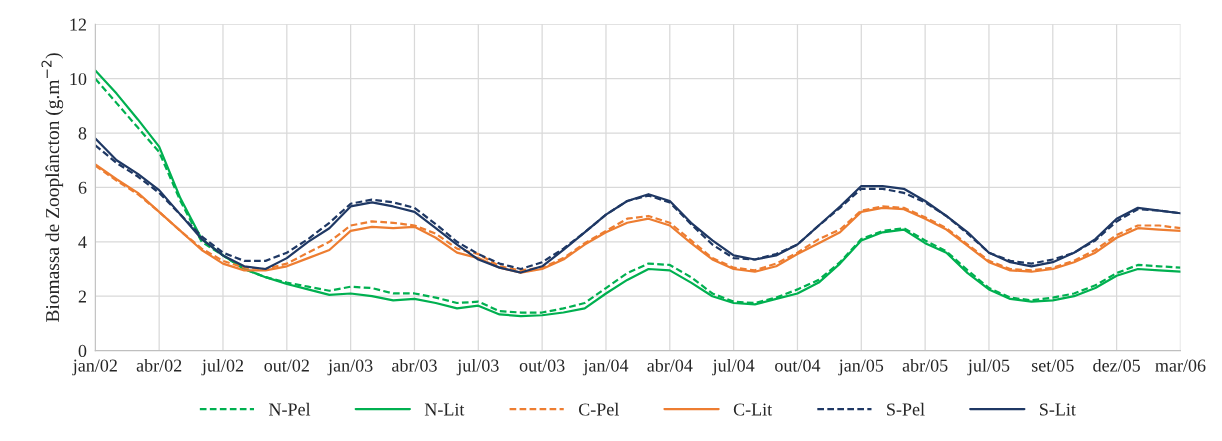  What do you see at coordinates (670, 365) in the screenshot?
I see `x-tick-label: abr/04` at bounding box center [670, 365].